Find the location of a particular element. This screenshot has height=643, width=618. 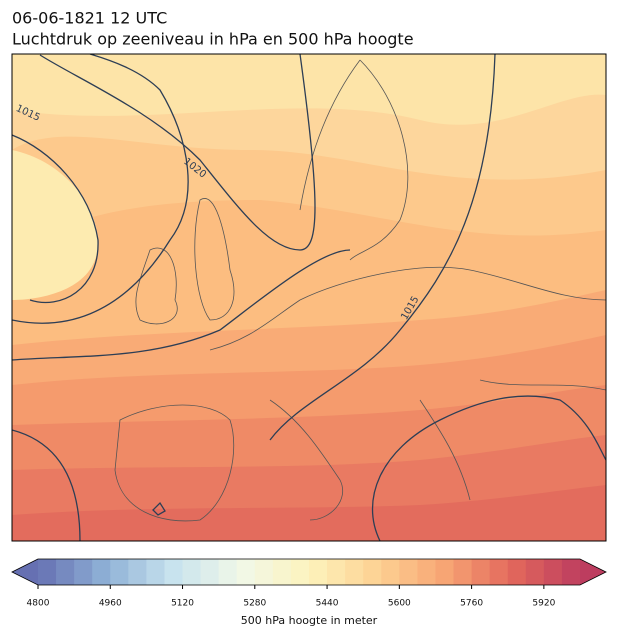

date-title: 06-06-1821 12 UTC is located at coordinates (89, 18).